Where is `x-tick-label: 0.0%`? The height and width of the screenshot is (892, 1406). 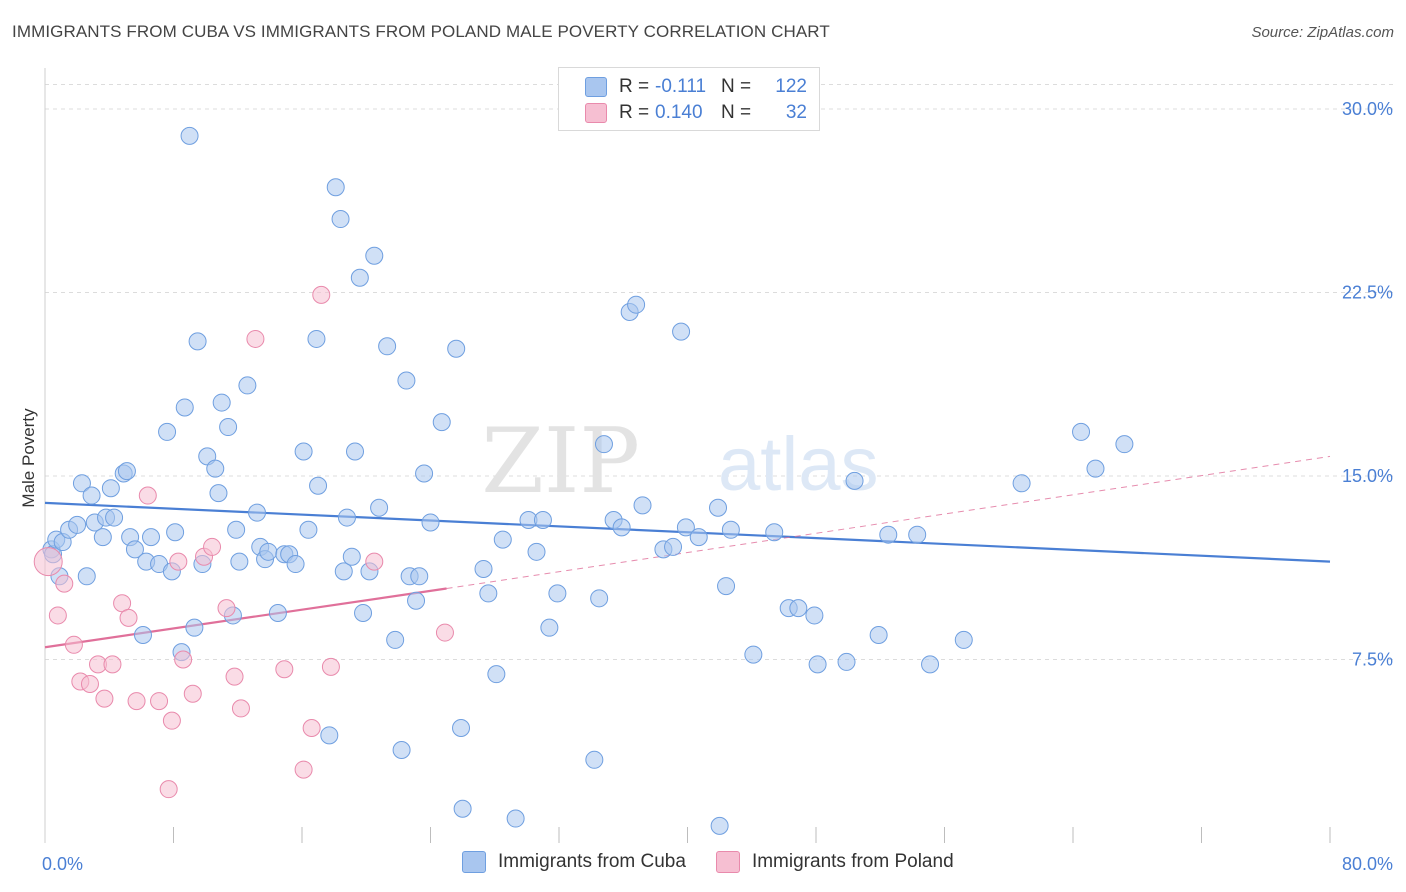 x-tick-label: 0.0% is located at coordinates (62, 864).